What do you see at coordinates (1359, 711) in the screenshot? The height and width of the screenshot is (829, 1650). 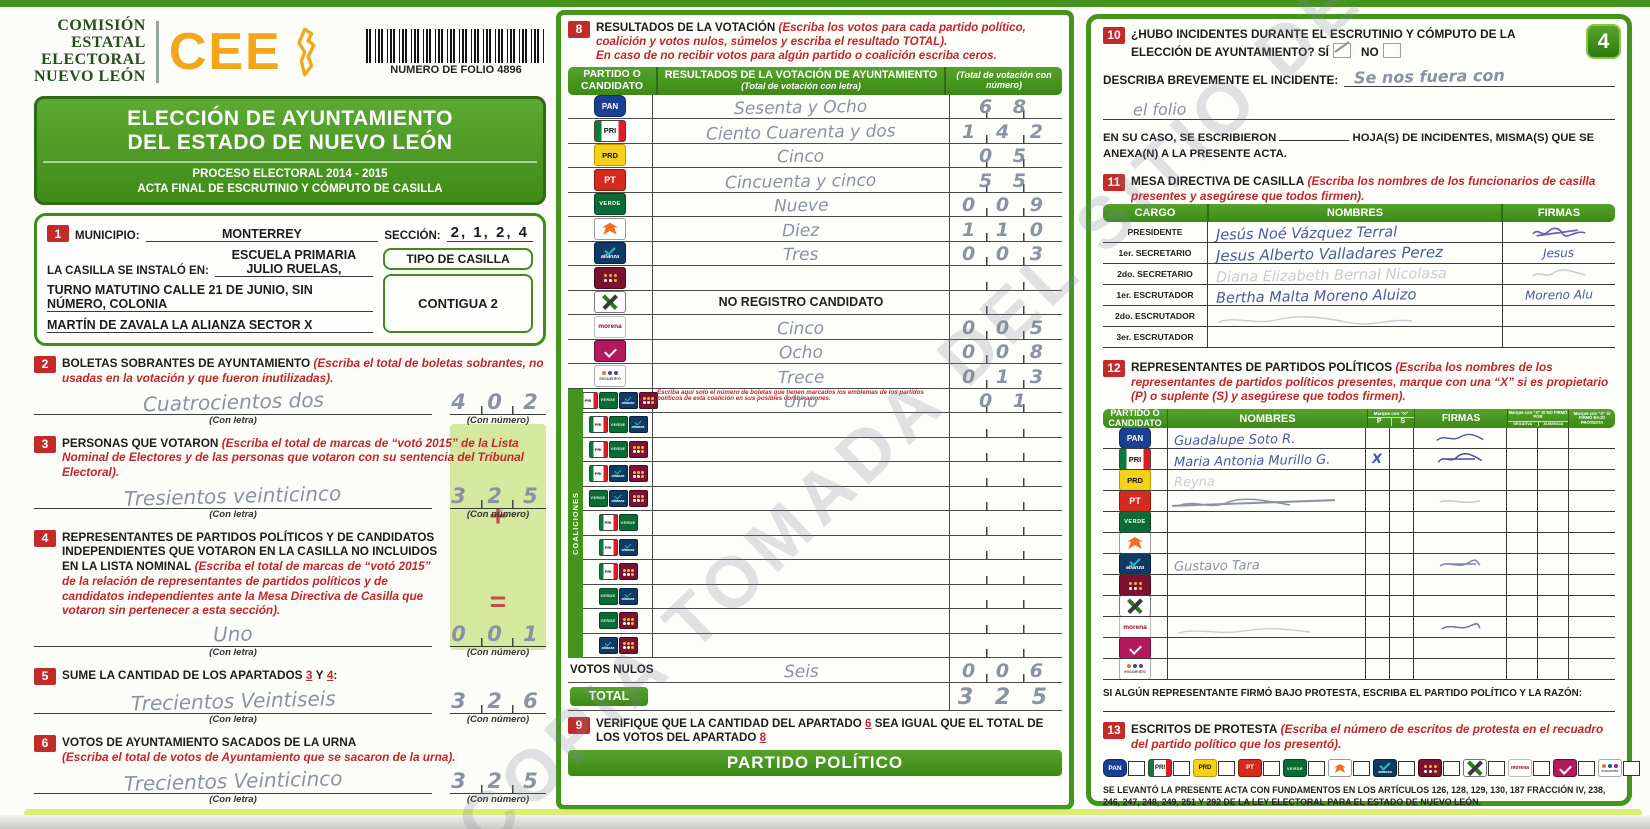 I see `protesta-blank-line` at bounding box center [1359, 711].